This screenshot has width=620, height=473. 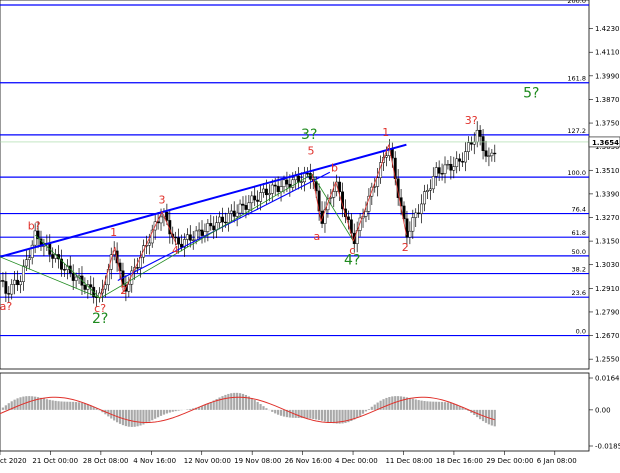 I want to click on price-tick-label: 1.2790, so click(x=607, y=312).